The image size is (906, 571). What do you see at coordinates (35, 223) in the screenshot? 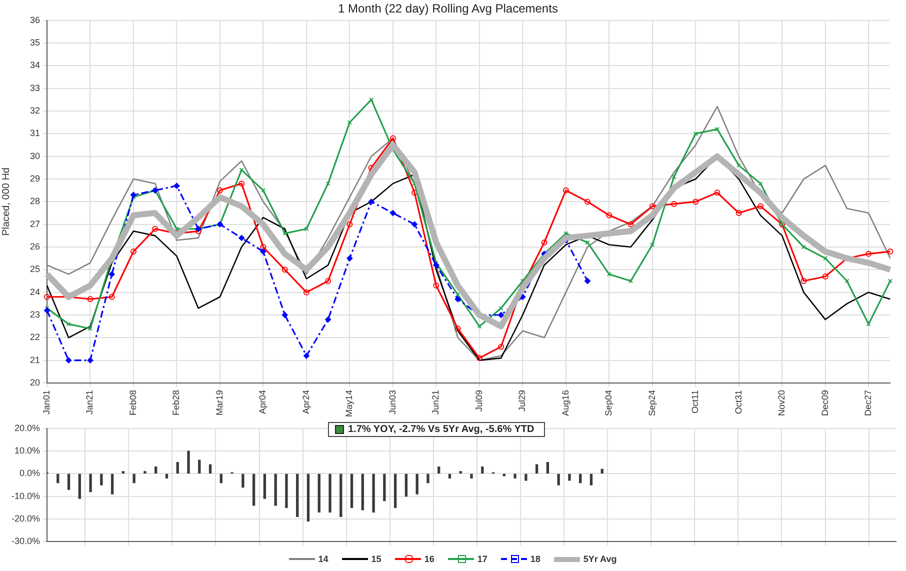
I see `y-tick-label: 27` at bounding box center [35, 223].